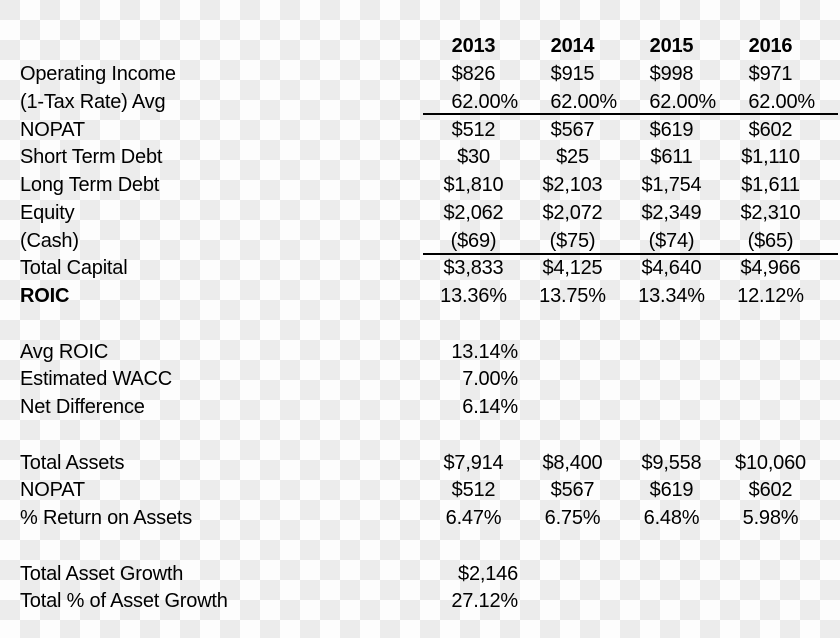 This screenshot has height=638, width=840. I want to click on cell-value: $2,103, so click(572, 185).